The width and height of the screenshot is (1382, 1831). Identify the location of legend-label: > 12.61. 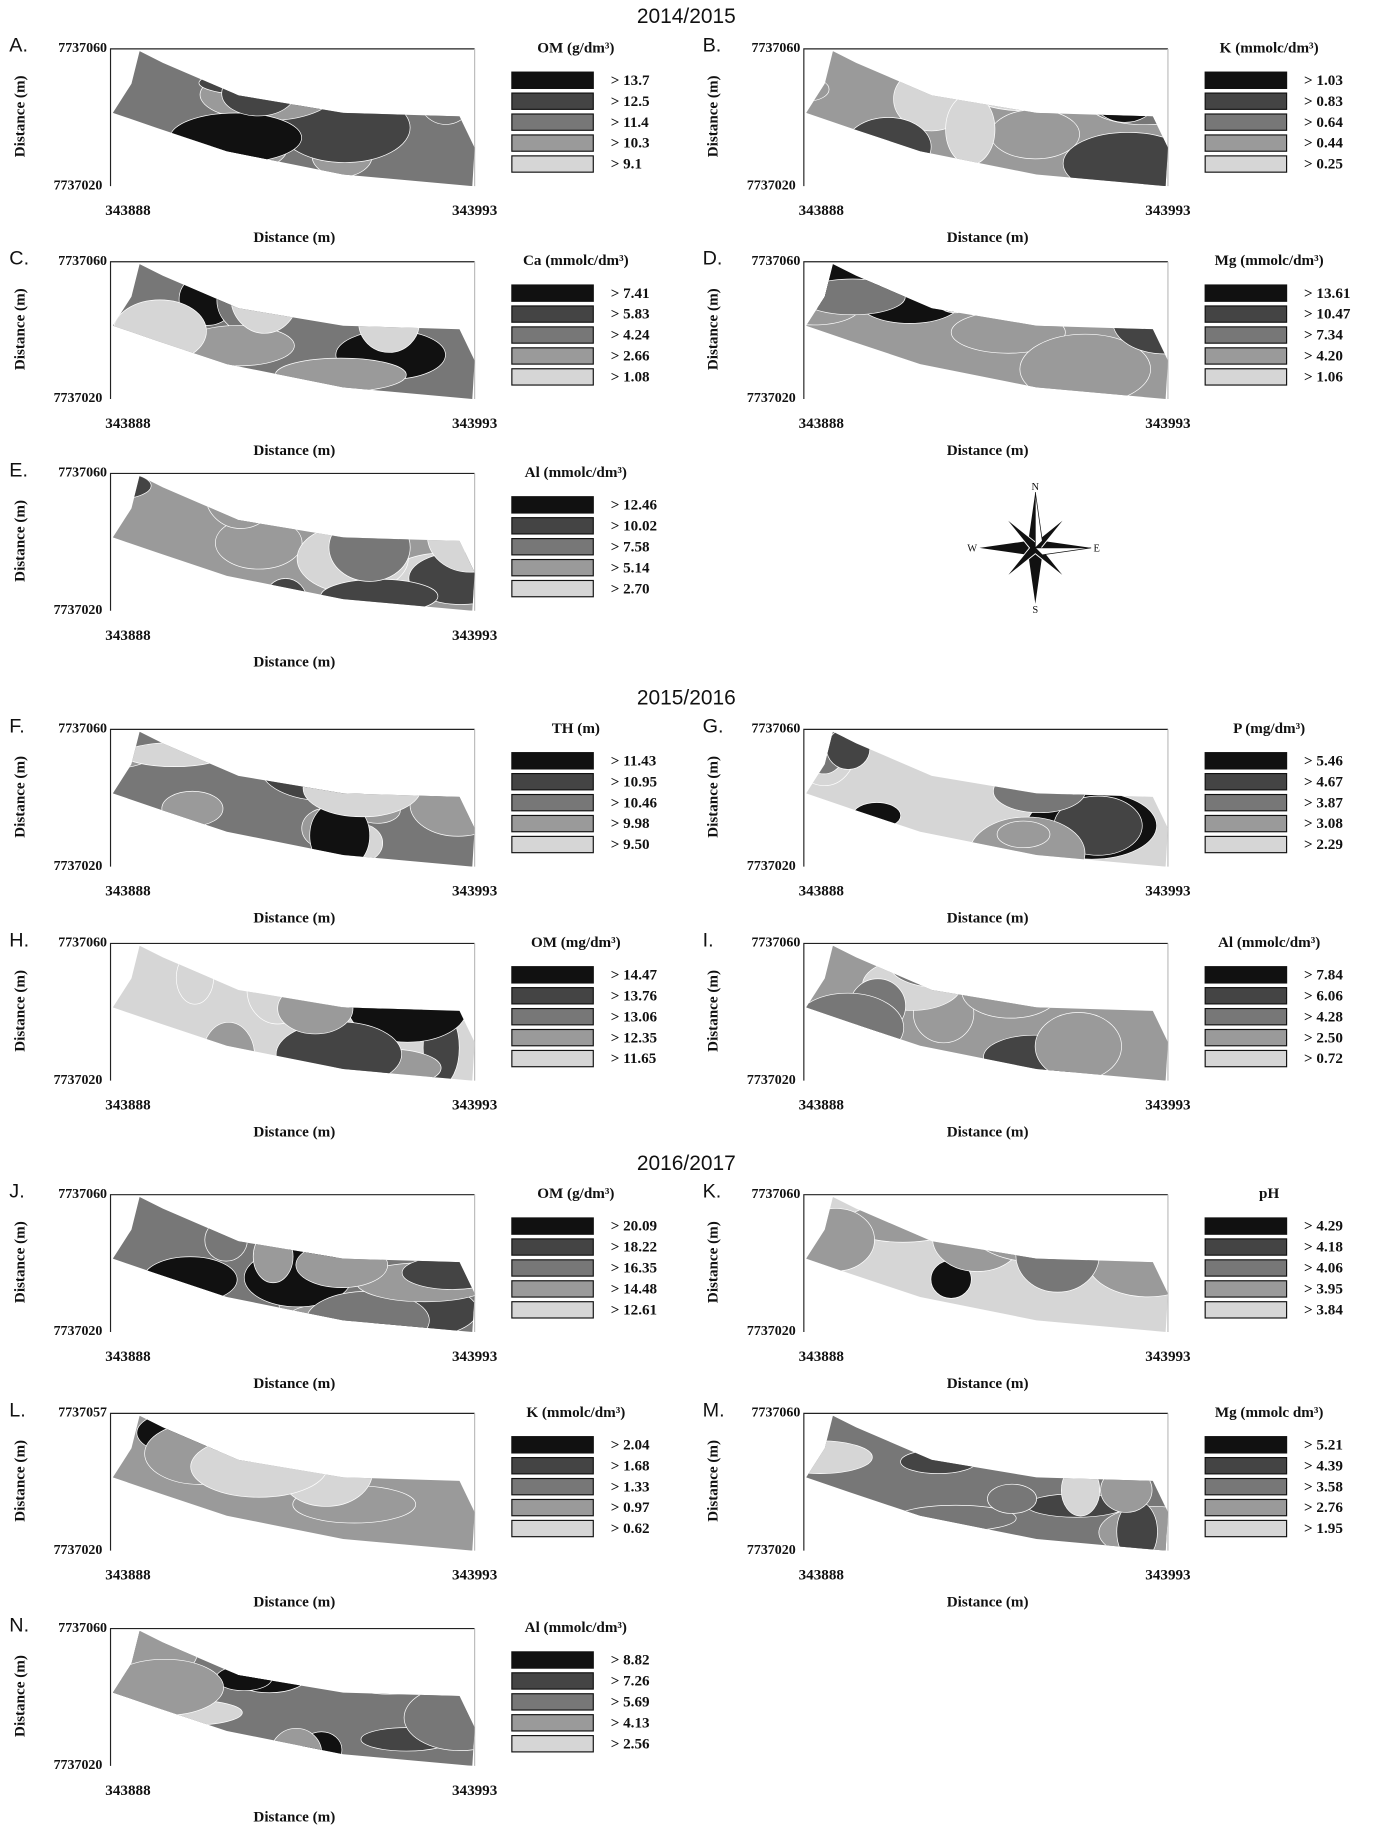
(634, 1310).